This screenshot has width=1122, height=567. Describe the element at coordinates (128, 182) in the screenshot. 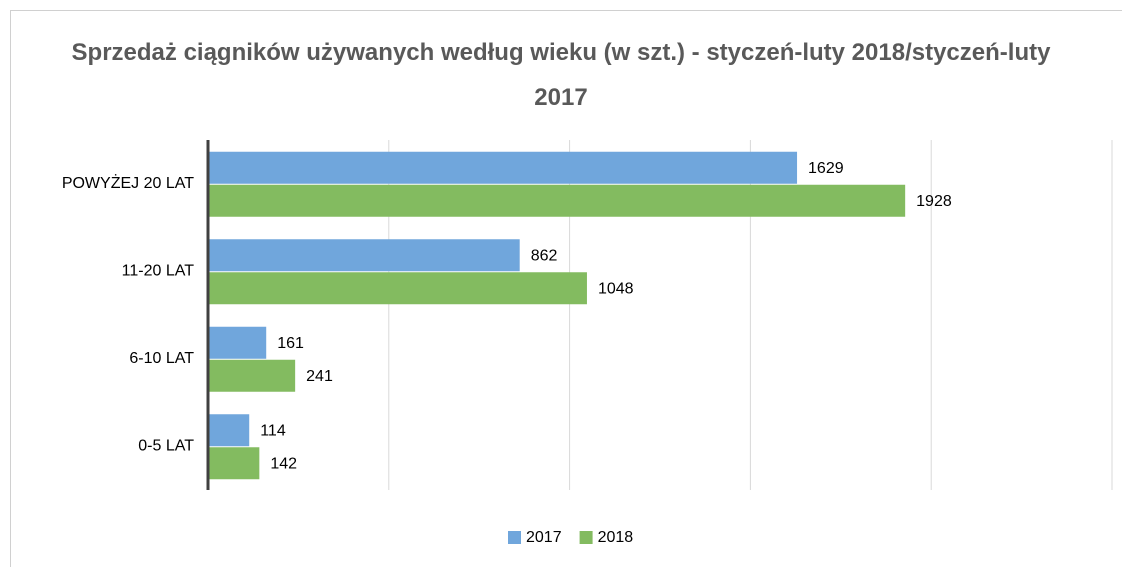

I see `y-tick-label: POWYŻEJ 20 LAT` at that location.